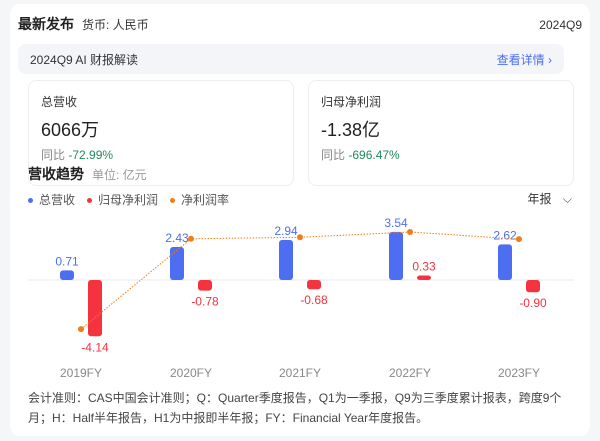 Image resolution: width=600 pixels, height=441 pixels. I want to click on ai-report-banner: 2024Q9 AI 财报解读 查看详情 ›, so click(291, 59).